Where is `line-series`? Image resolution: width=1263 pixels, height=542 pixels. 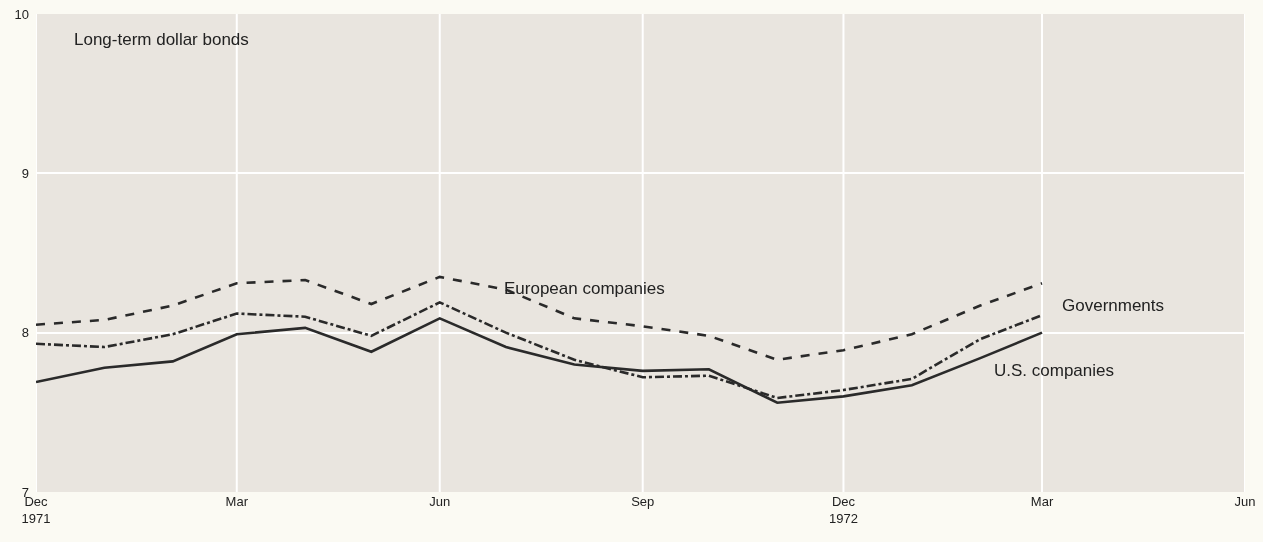 line-series is located at coordinates (540, 318).